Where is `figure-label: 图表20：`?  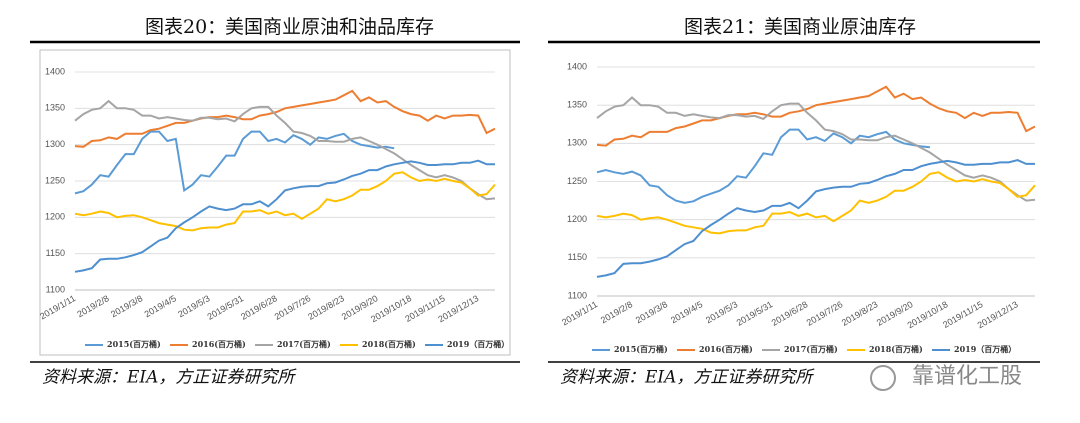
figure-label: 图表20： is located at coordinates (185, 27).